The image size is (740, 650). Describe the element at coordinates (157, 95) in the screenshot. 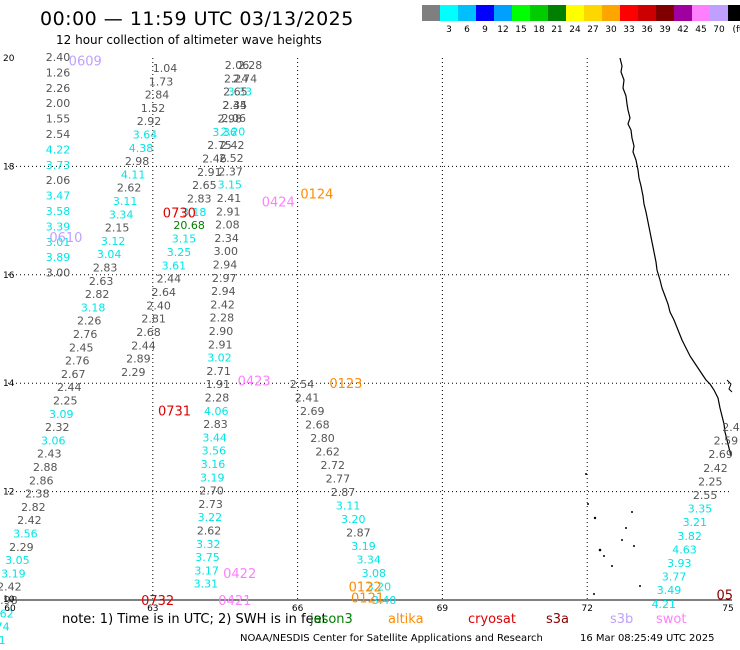

I see `swh-value: 2.84` at that location.